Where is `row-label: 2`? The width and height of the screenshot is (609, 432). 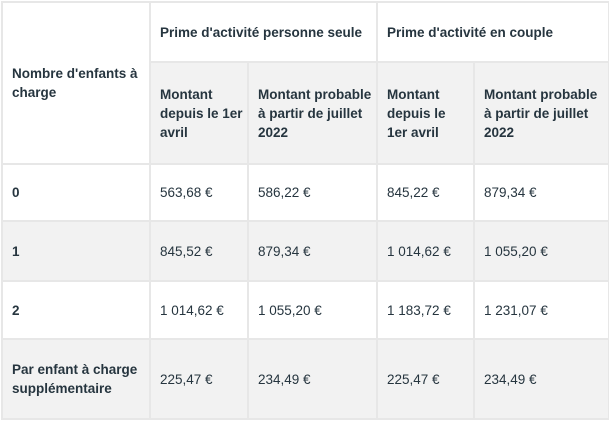
row-label: 2 is located at coordinates (76, 310).